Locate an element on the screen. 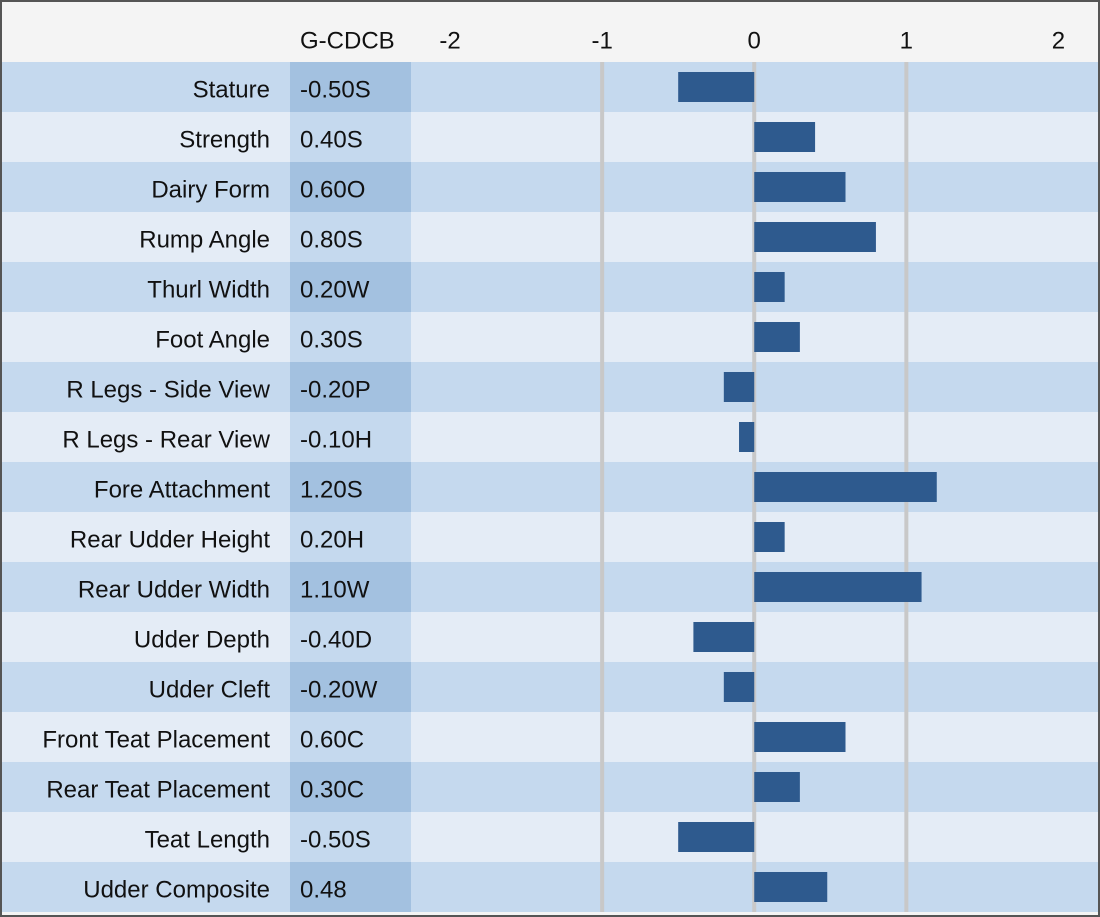  value-label: 0.48 is located at coordinates (323, 889).